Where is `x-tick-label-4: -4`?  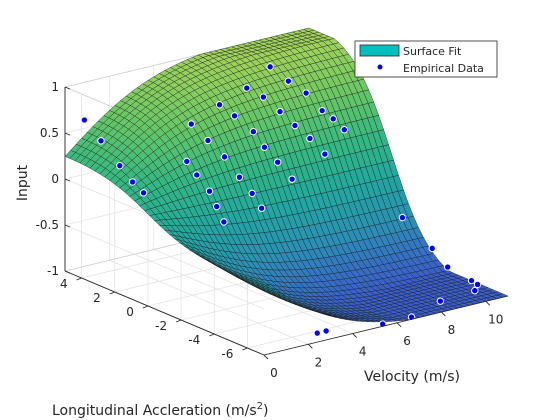
x-tick-label-4: -4 is located at coordinates (194, 340).